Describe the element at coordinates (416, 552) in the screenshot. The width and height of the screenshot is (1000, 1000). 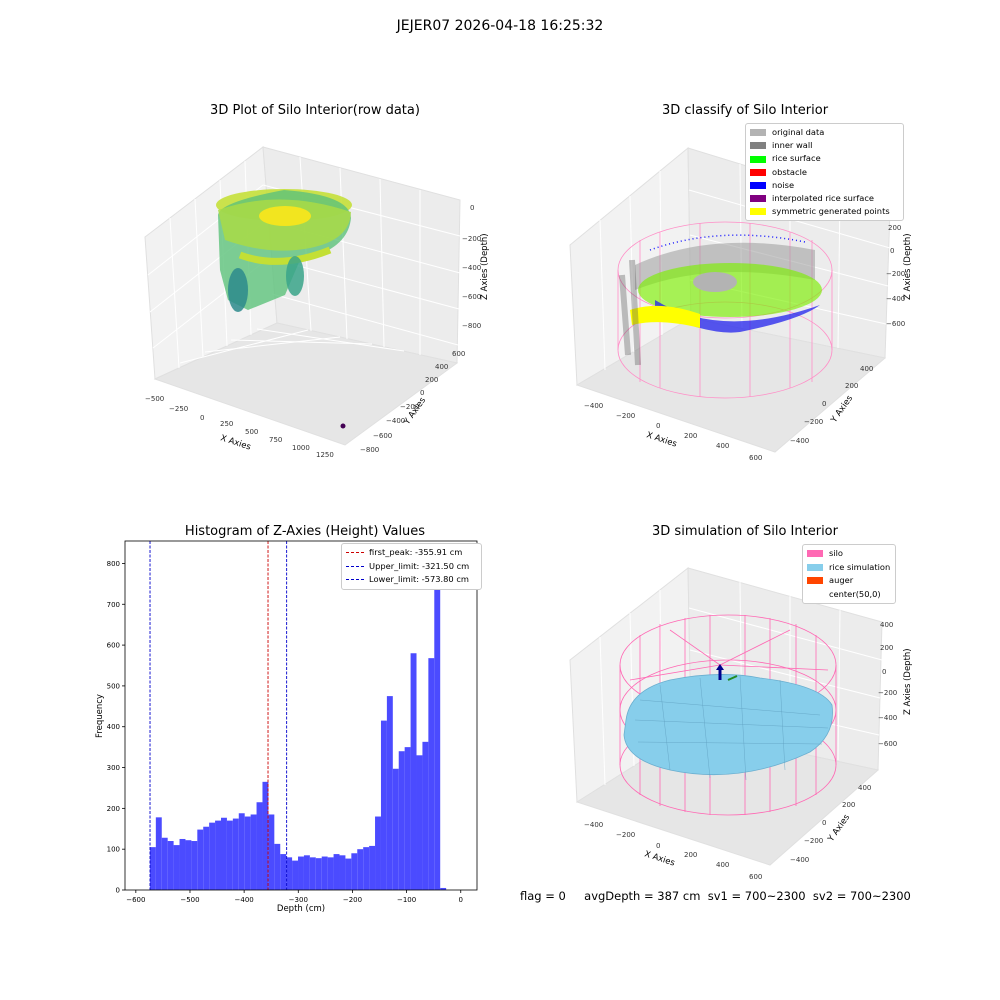
I see `legend-label: first_peak: -355.91 cm` at that location.